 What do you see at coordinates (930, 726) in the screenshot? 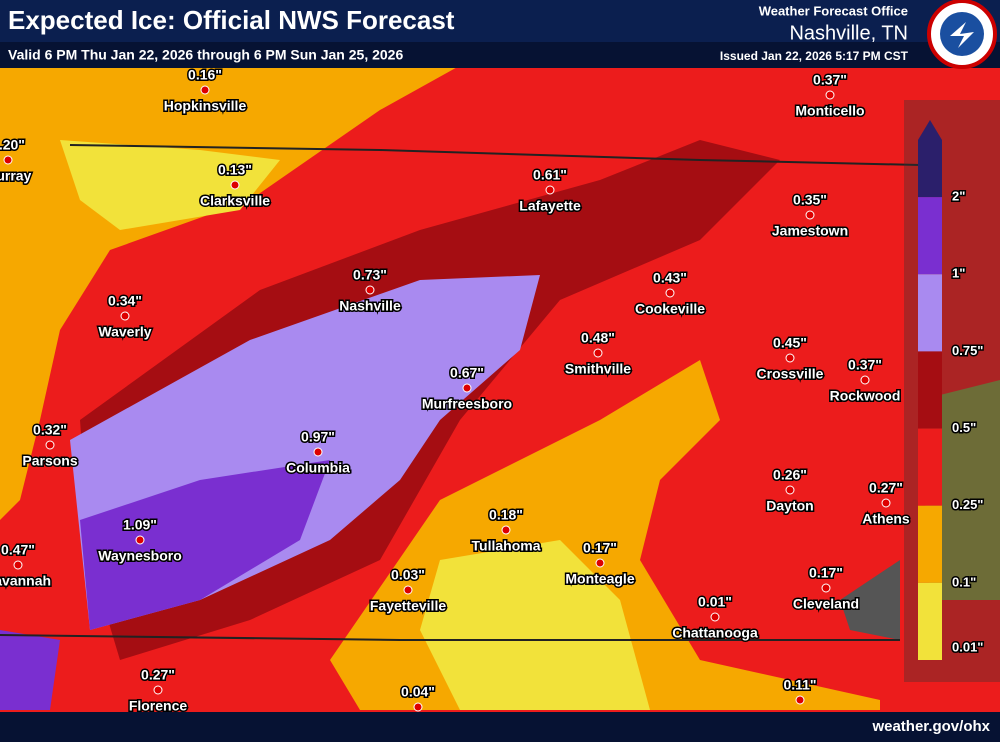
I see `footer-url: weather.gov/ohx` at bounding box center [930, 726].